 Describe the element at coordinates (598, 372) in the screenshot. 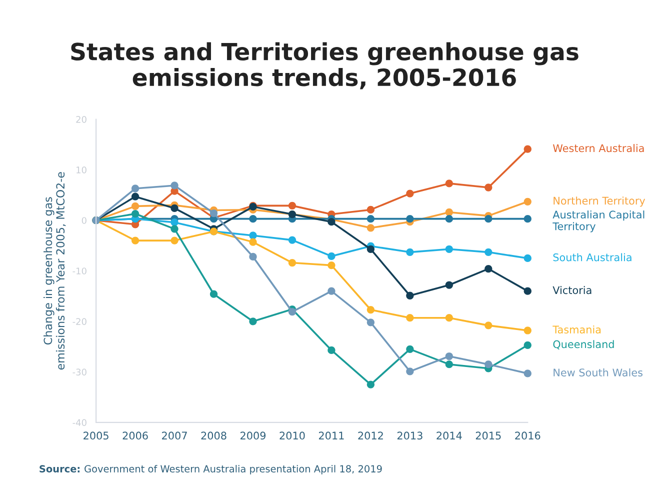

I see `text: New South Wales` at that location.